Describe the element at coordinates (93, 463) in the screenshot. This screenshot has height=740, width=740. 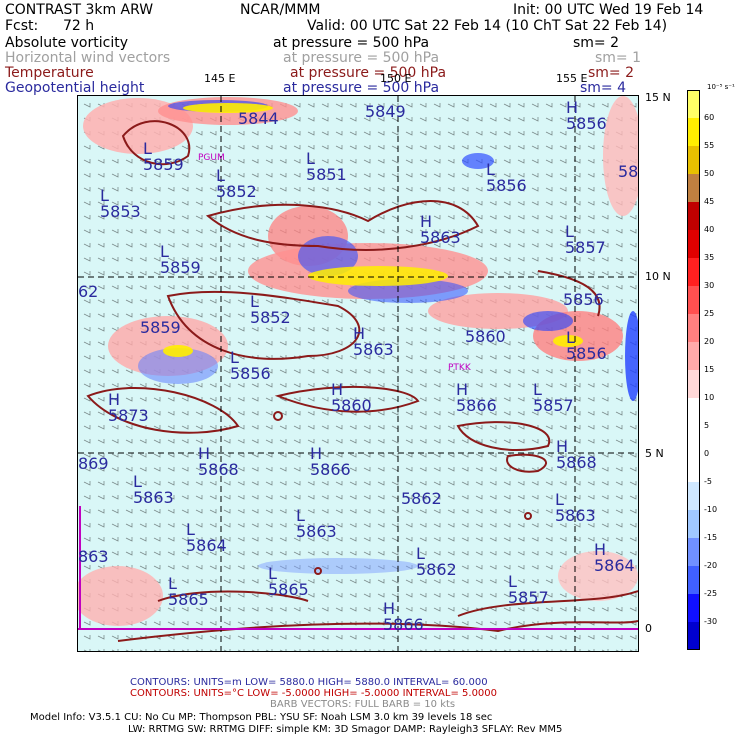
I see `height-label: 869` at that location.